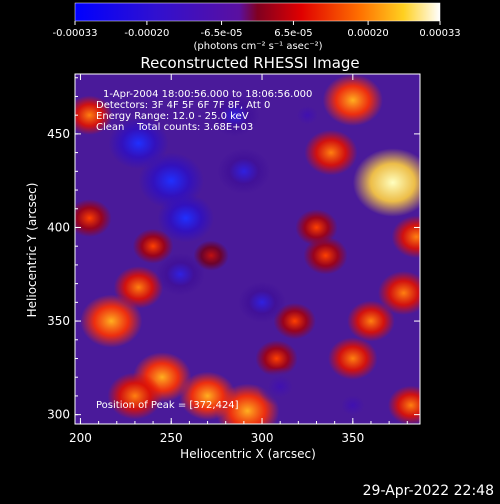 Image resolution: width=500 pixels, height=504 pixels. What do you see at coordinates (207, 94) in the screenshot?
I see `info-time-range: 1-Apr-2004 18:00:56.000 to 18:06:56.000` at bounding box center [207, 94].